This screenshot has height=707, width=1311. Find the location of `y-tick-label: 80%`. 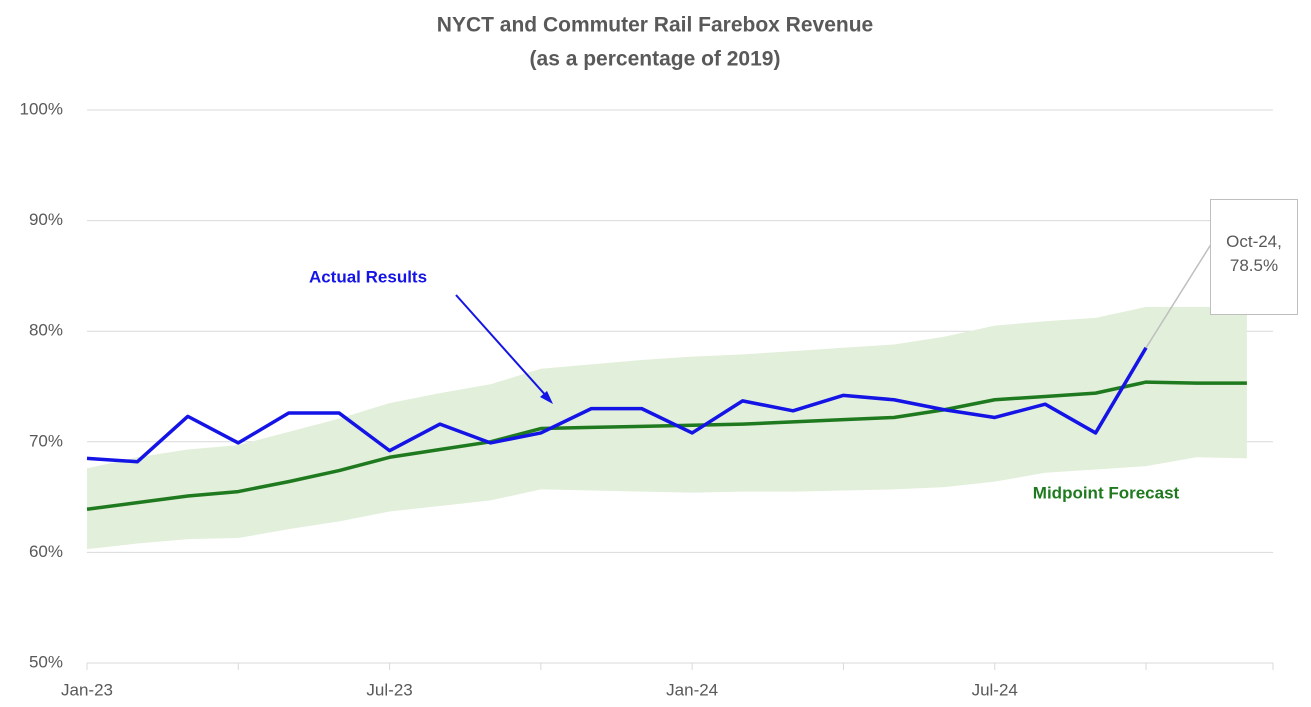

y-tick-label: 80% is located at coordinates (46, 330).